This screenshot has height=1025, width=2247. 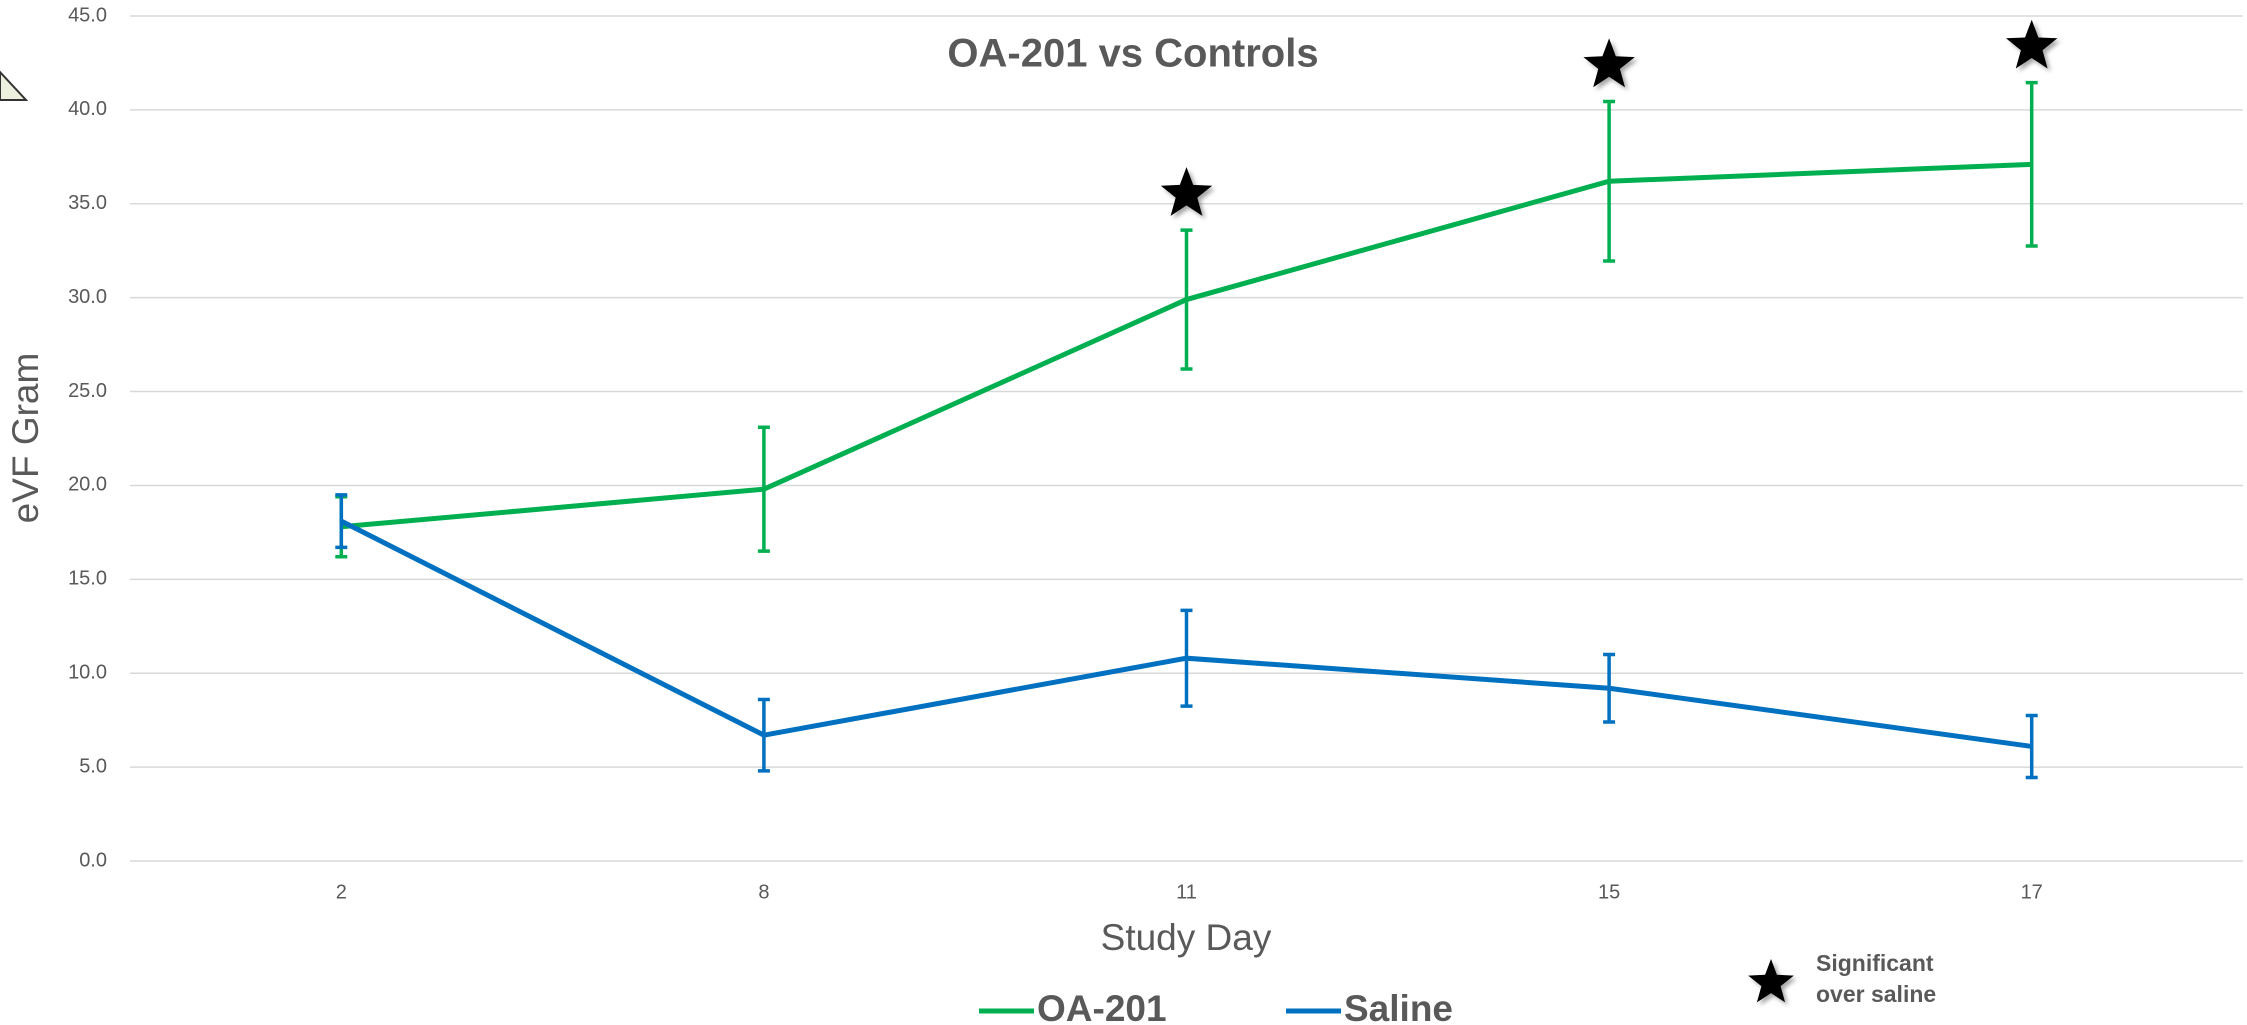 I want to click on y-tick-label: 30.0, so click(x=87, y=297).